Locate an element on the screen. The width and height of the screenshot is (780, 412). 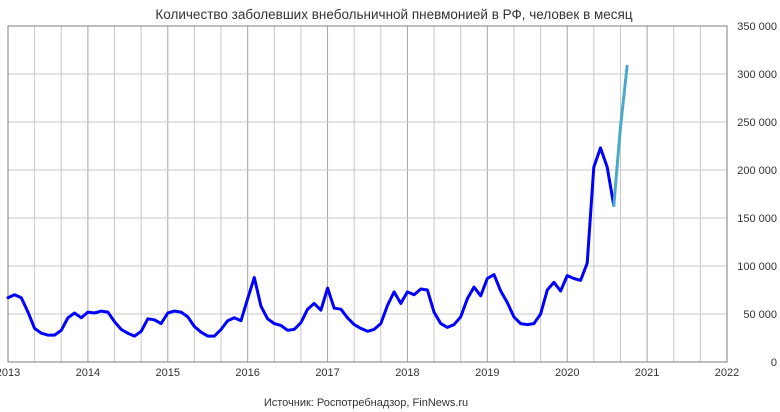
y-tick-label: 300 000 is located at coordinates (757, 75).